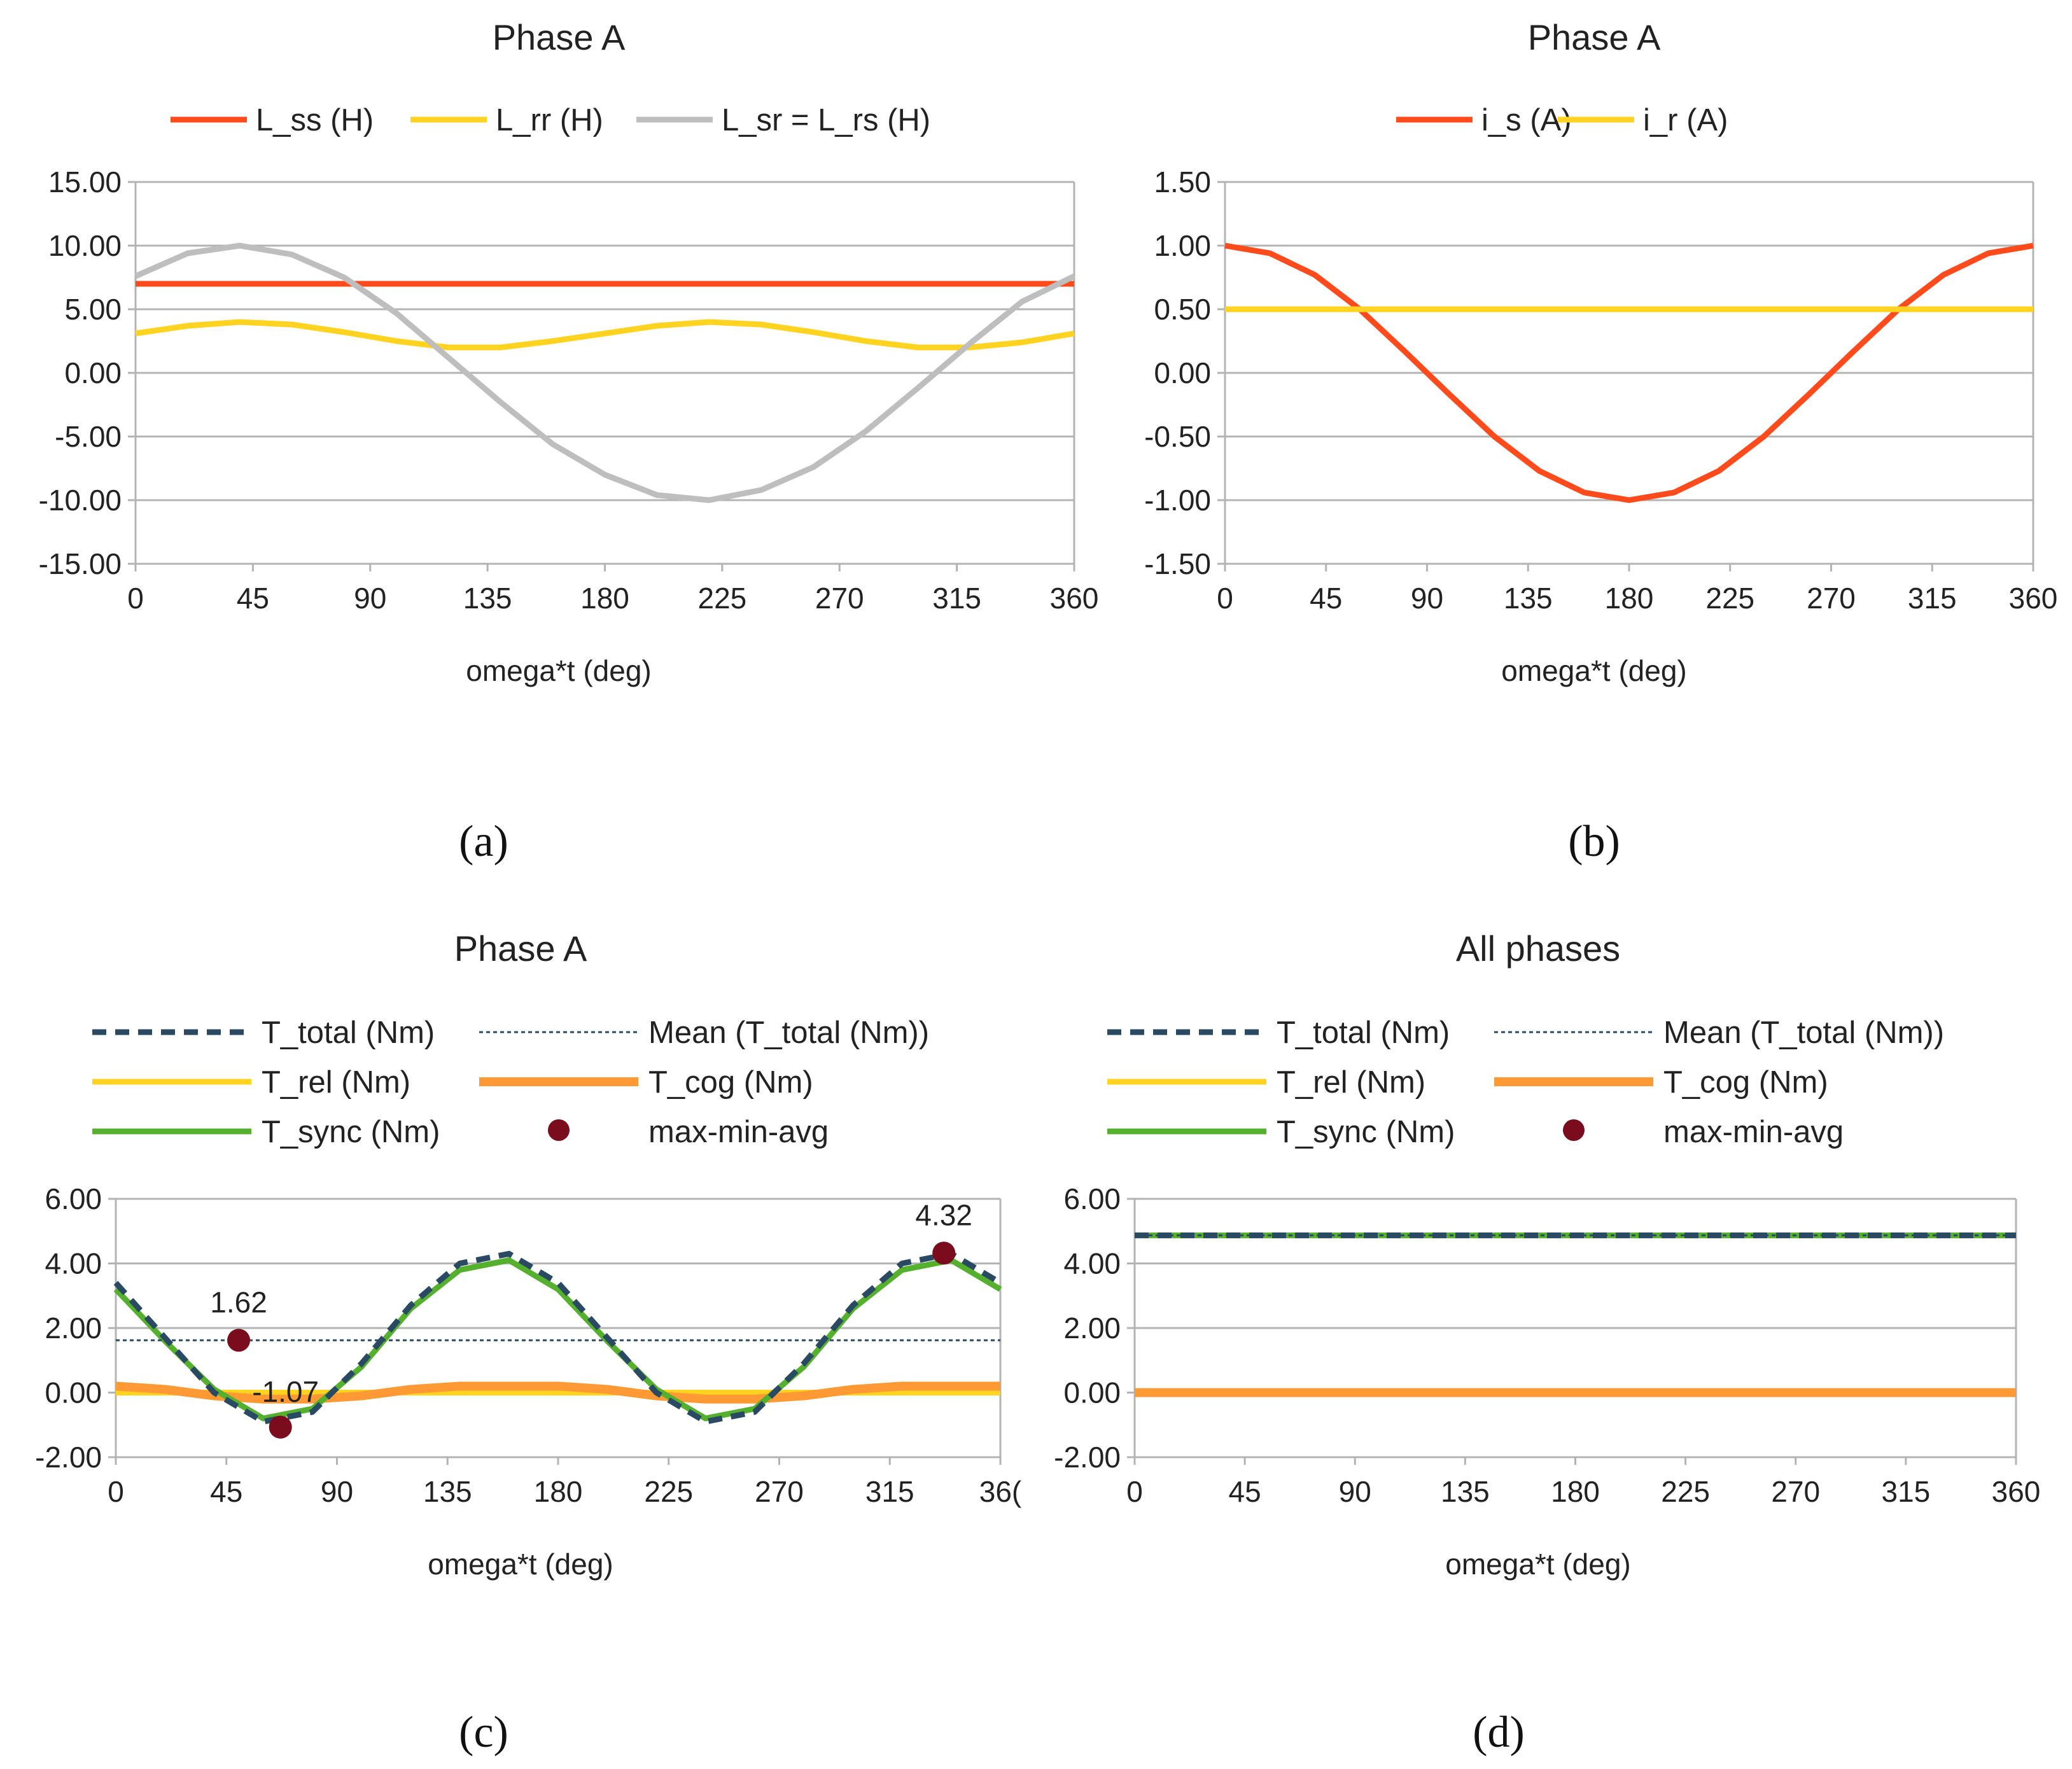 This screenshot has height=1769, width=2072. I want to click on data-label: -1.07, so click(285, 1391).